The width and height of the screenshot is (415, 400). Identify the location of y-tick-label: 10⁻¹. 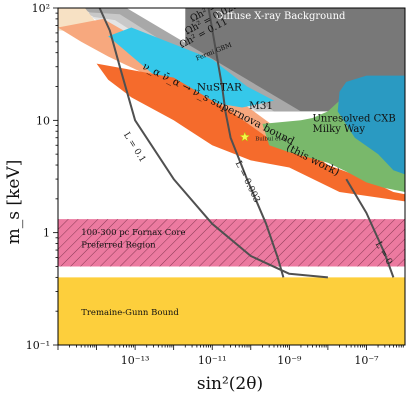
(38, 345).